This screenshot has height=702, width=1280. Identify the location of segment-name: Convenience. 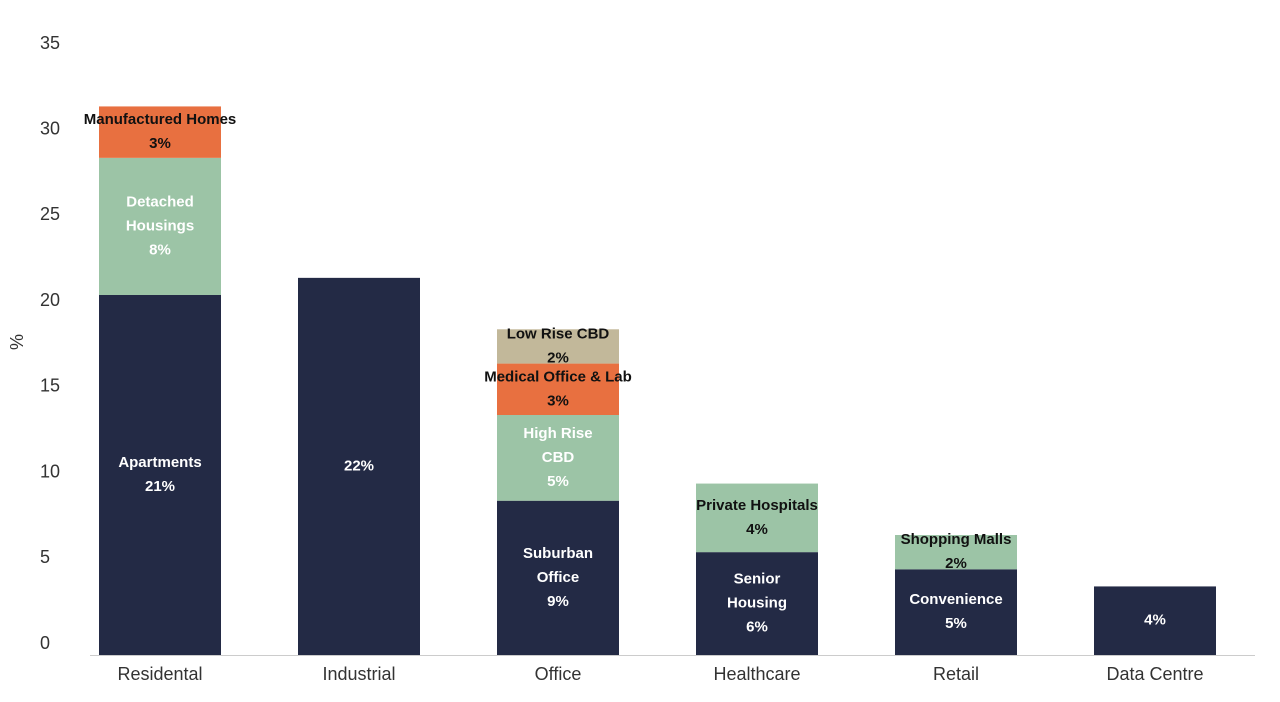
(955, 599).